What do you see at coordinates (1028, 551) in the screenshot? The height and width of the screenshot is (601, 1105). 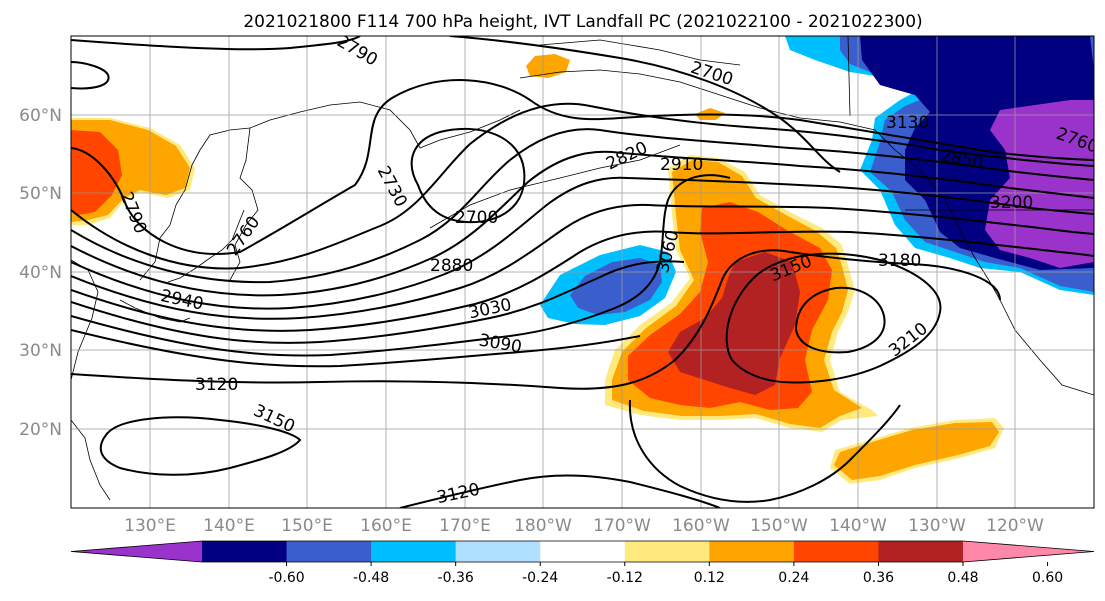 I see `colorbar-extend-high` at bounding box center [1028, 551].